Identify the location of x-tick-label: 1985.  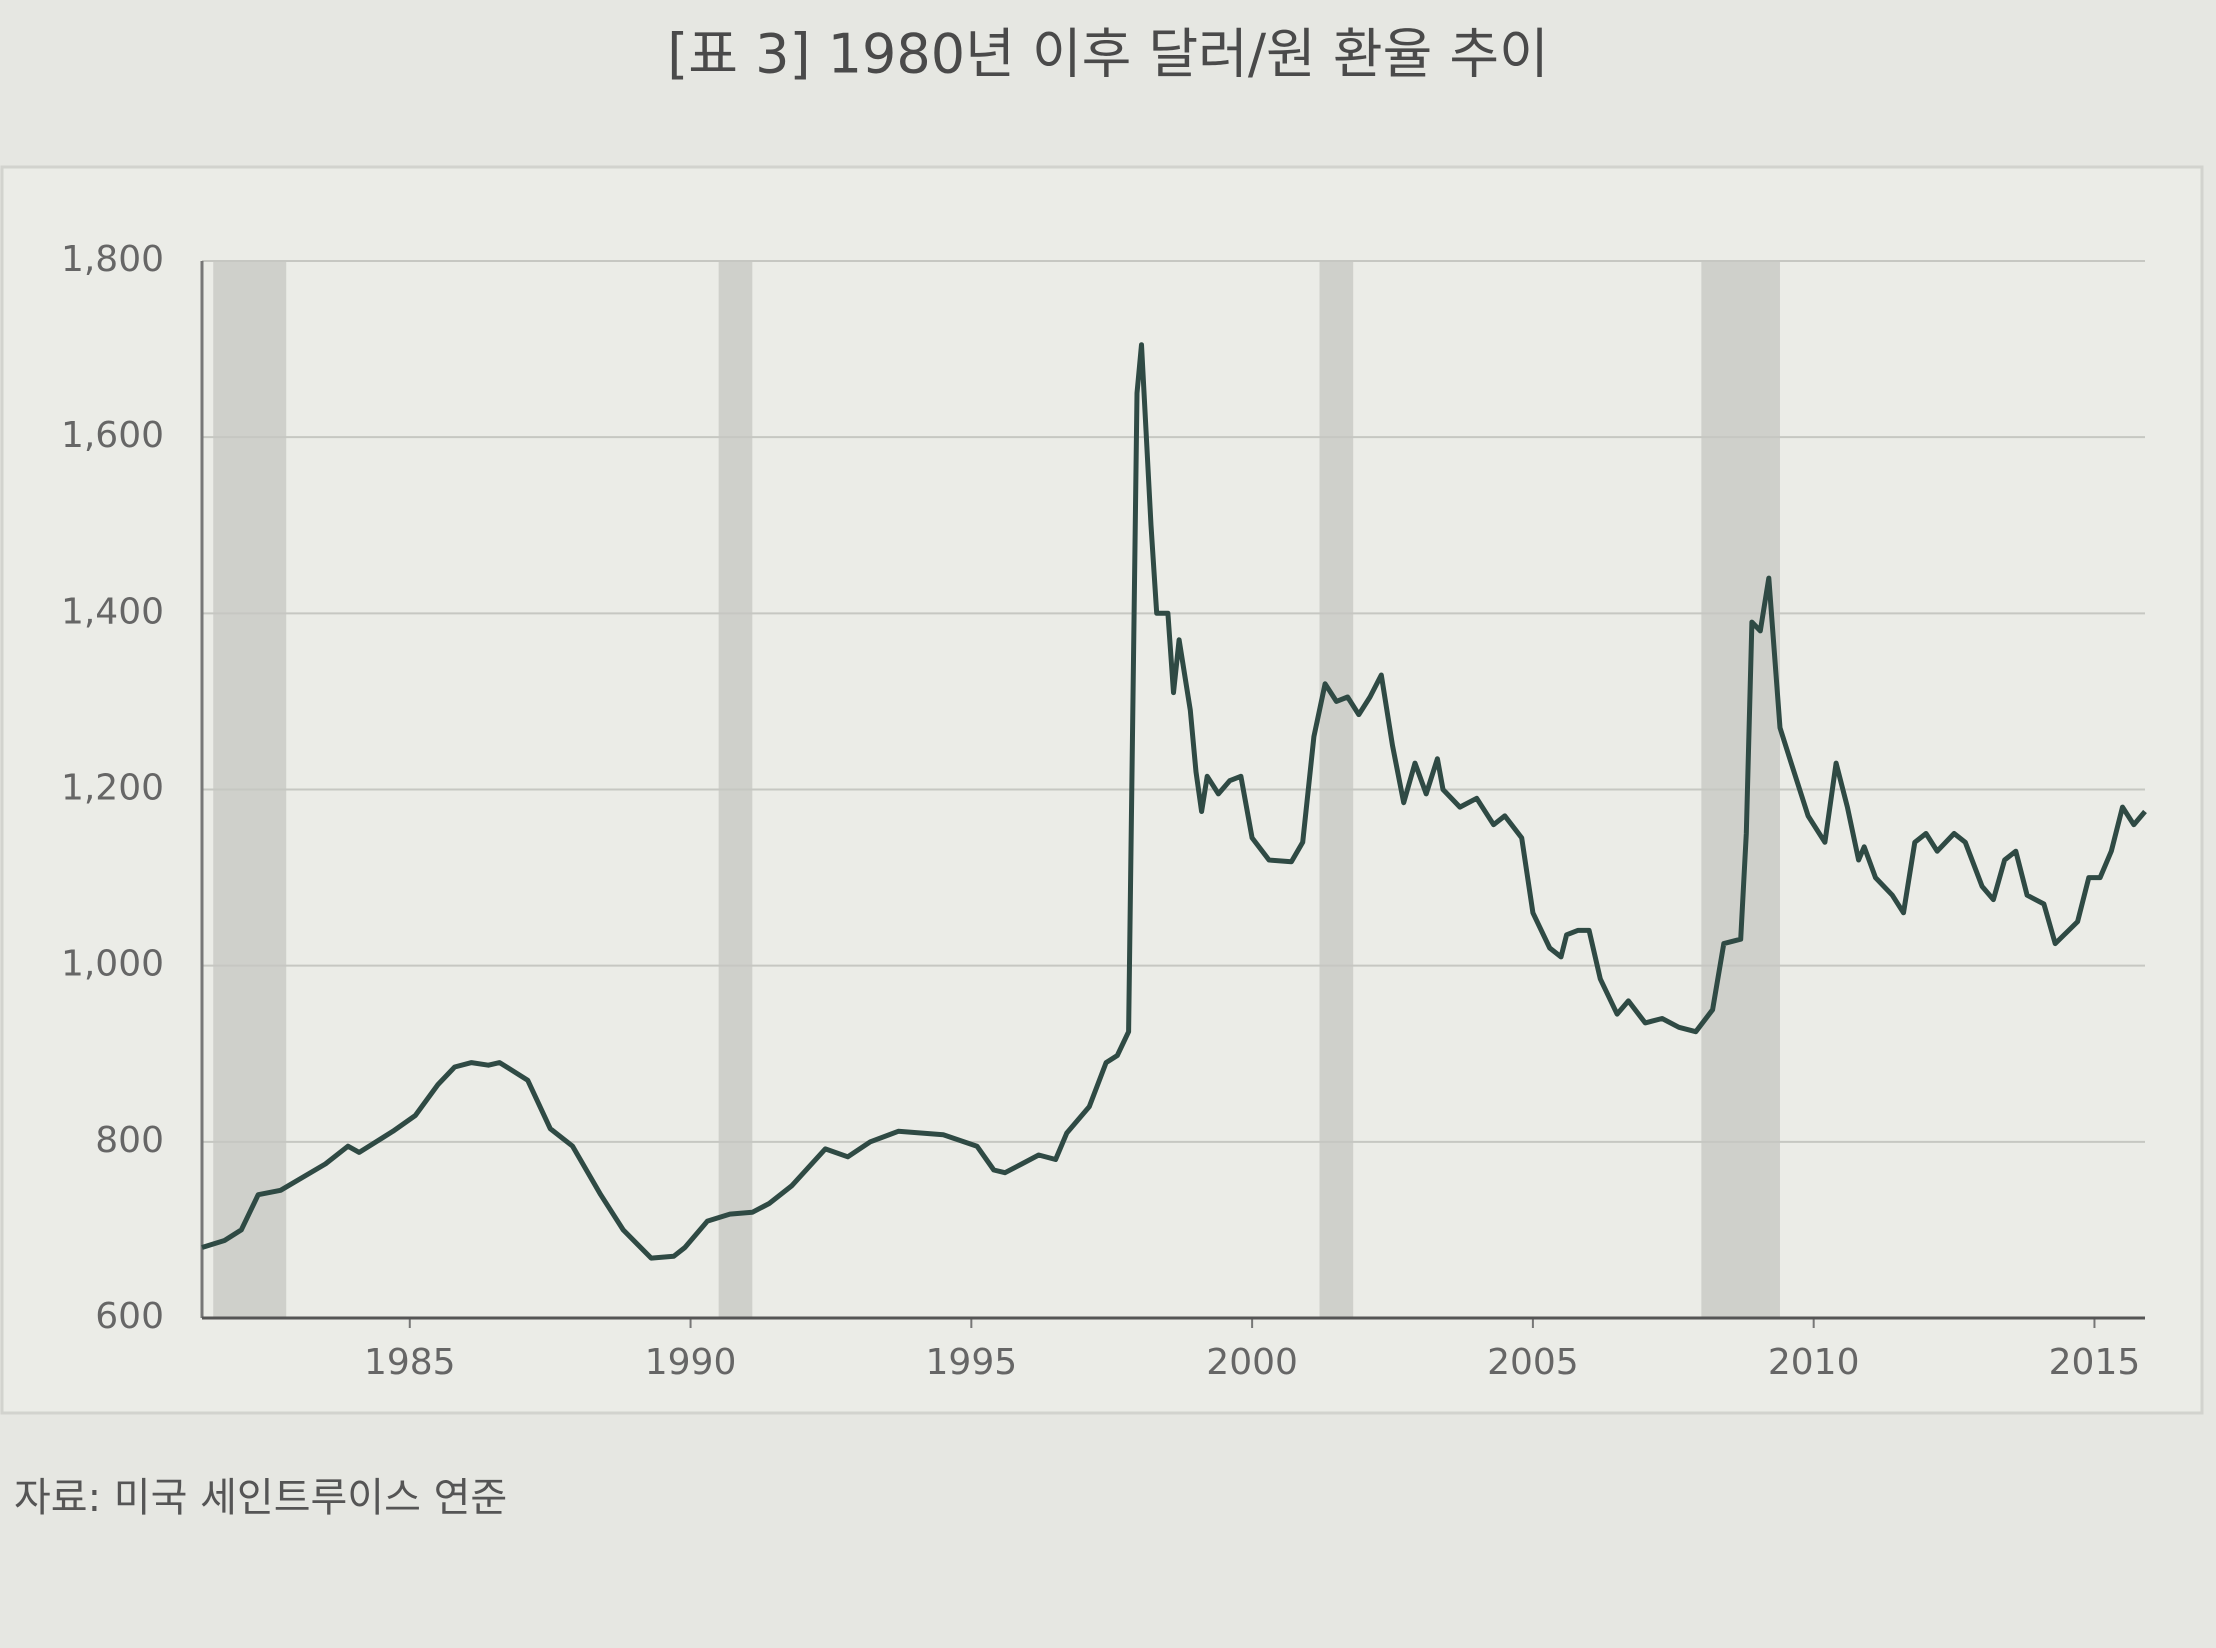
(410, 1362).